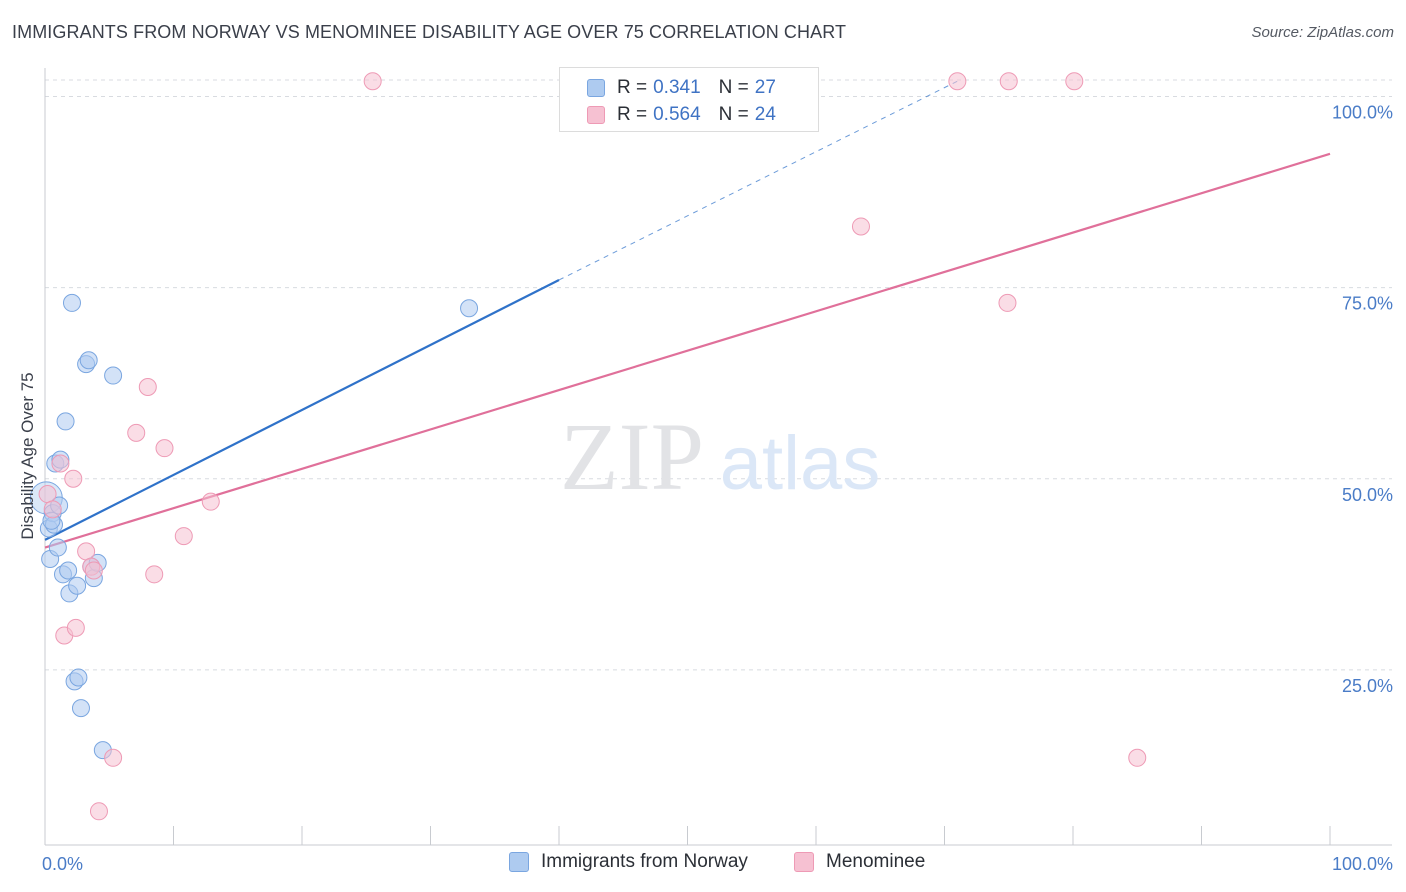 This screenshot has height=892, width=1406. I want to click on watermark-atlas: atlas, so click(800, 463).